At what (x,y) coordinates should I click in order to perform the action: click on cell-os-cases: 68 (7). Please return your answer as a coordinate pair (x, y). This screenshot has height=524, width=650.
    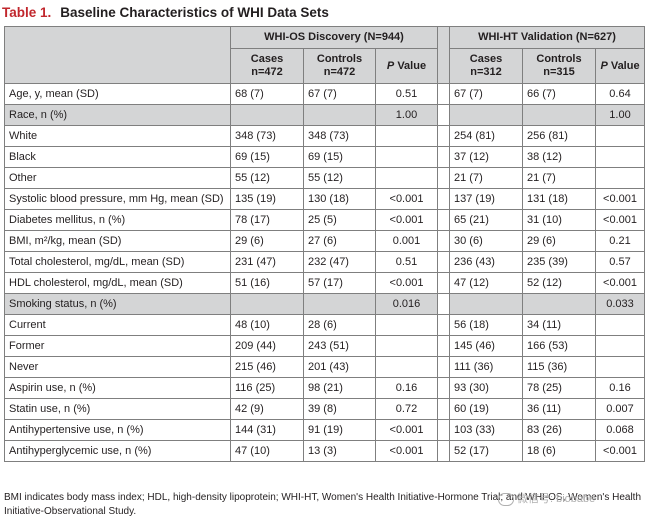
    Looking at the image, I should click on (267, 94).